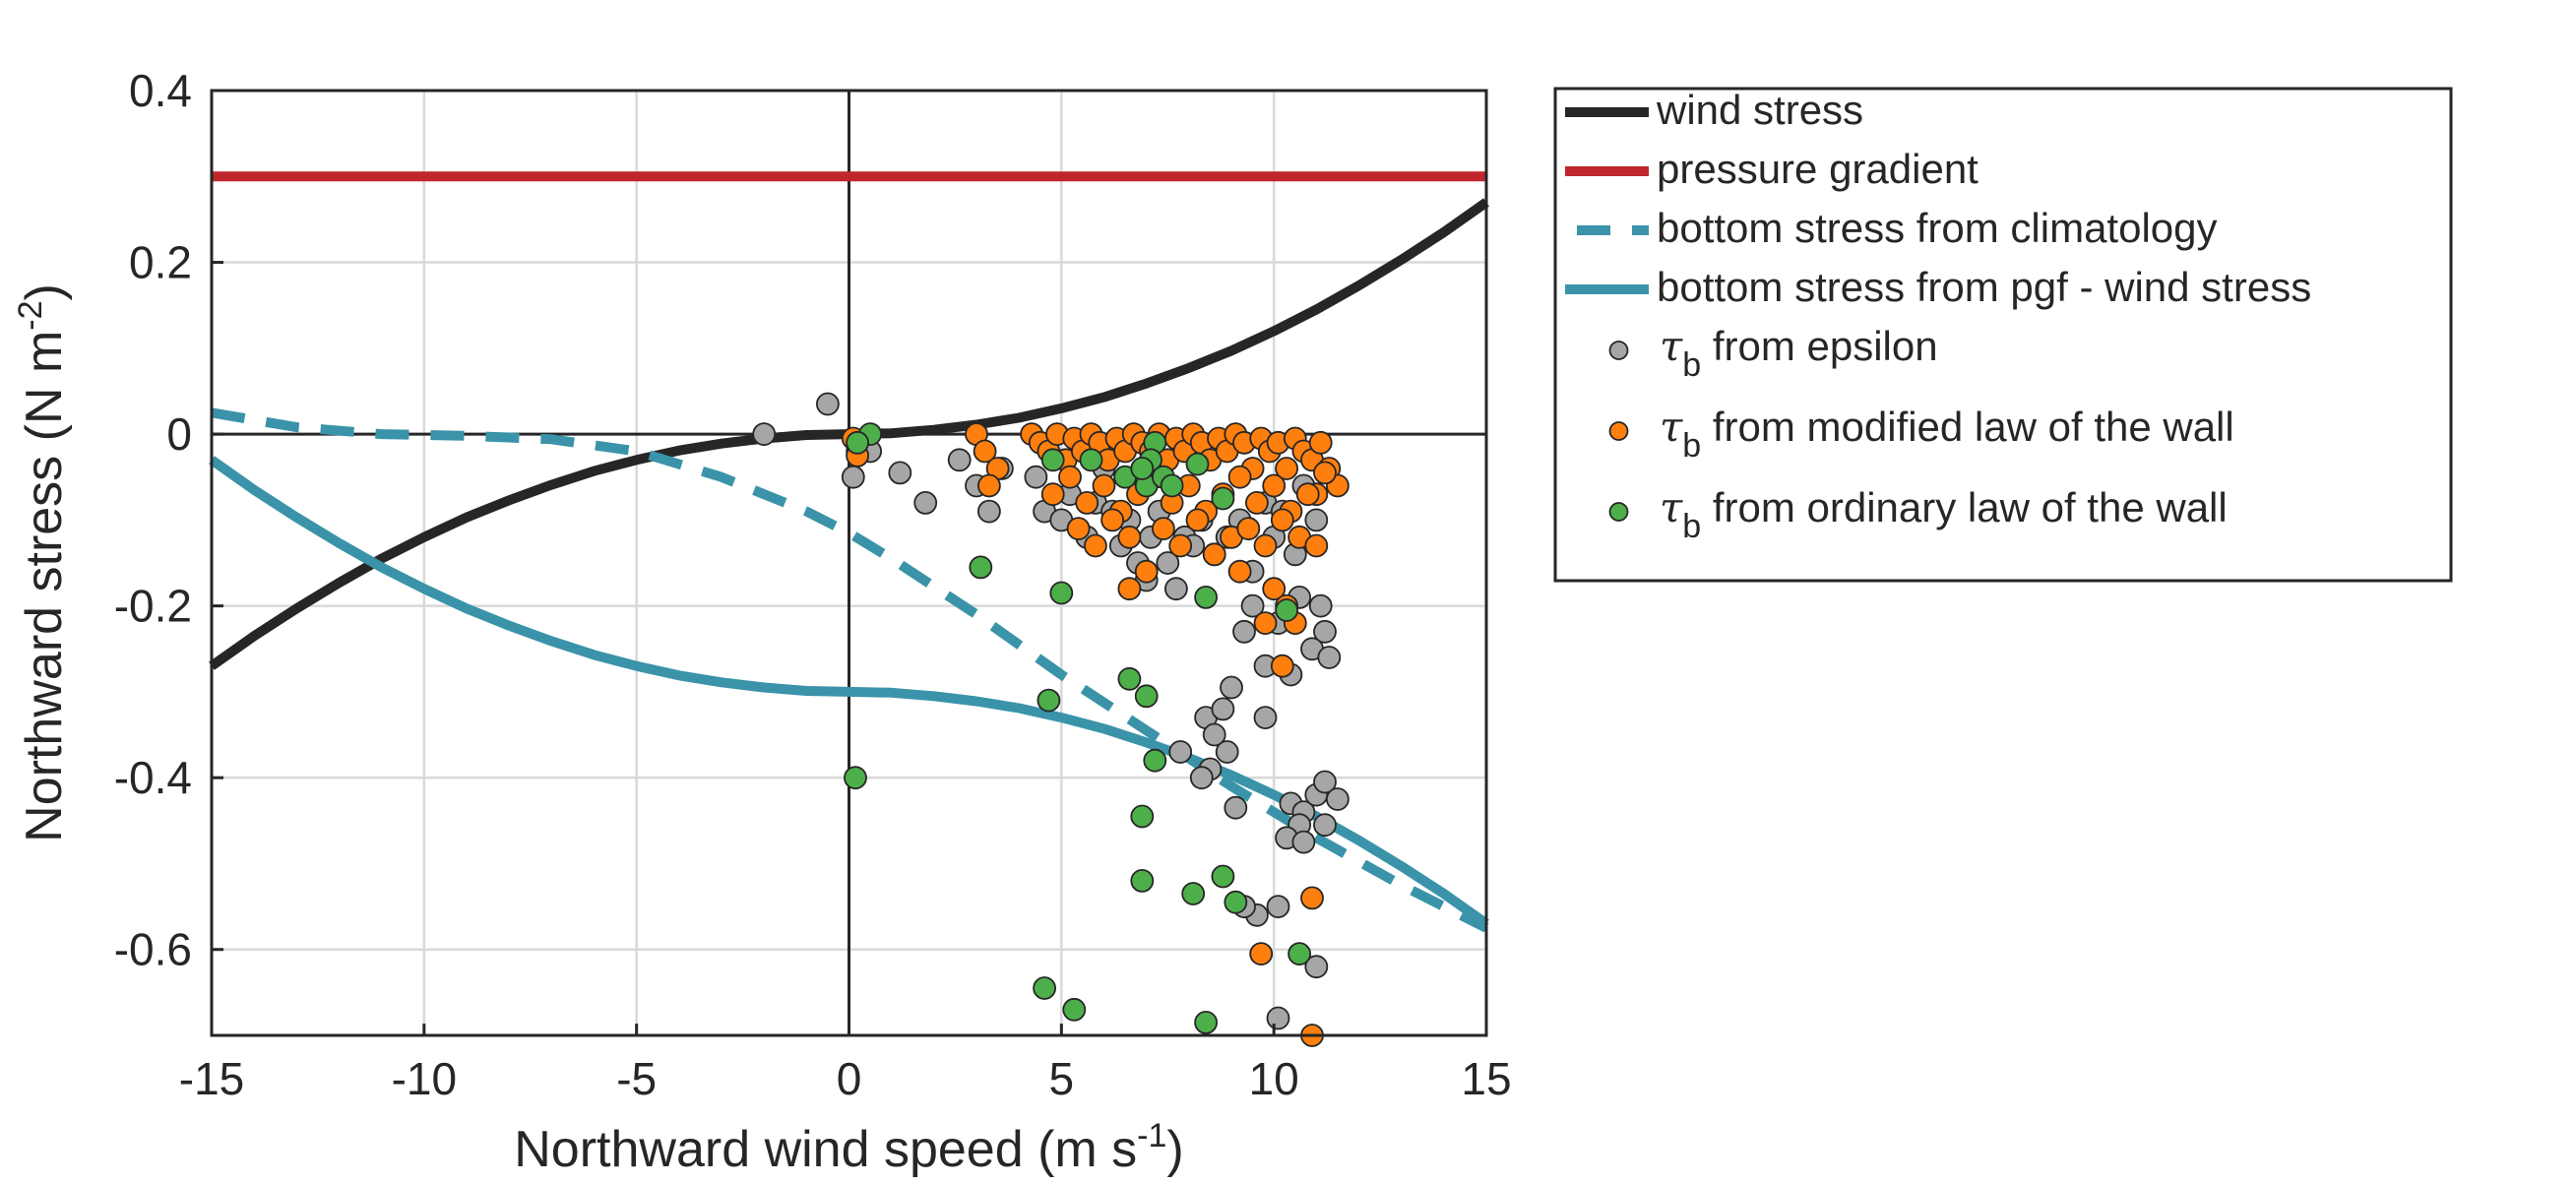 This screenshot has width=2576, height=1184. Describe the element at coordinates (636, 1078) in the screenshot. I see `x-tick-label: -5` at that location.